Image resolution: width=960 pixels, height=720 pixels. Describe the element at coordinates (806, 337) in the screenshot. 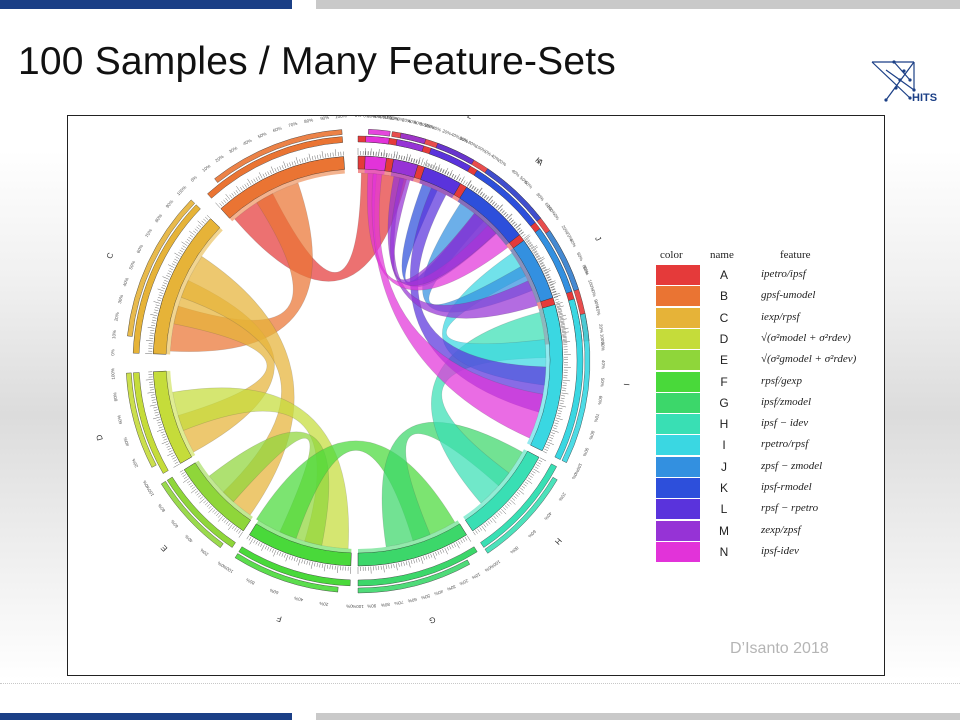

I see `legend-feature: √(σ²model + σ²rdev)` at that location.